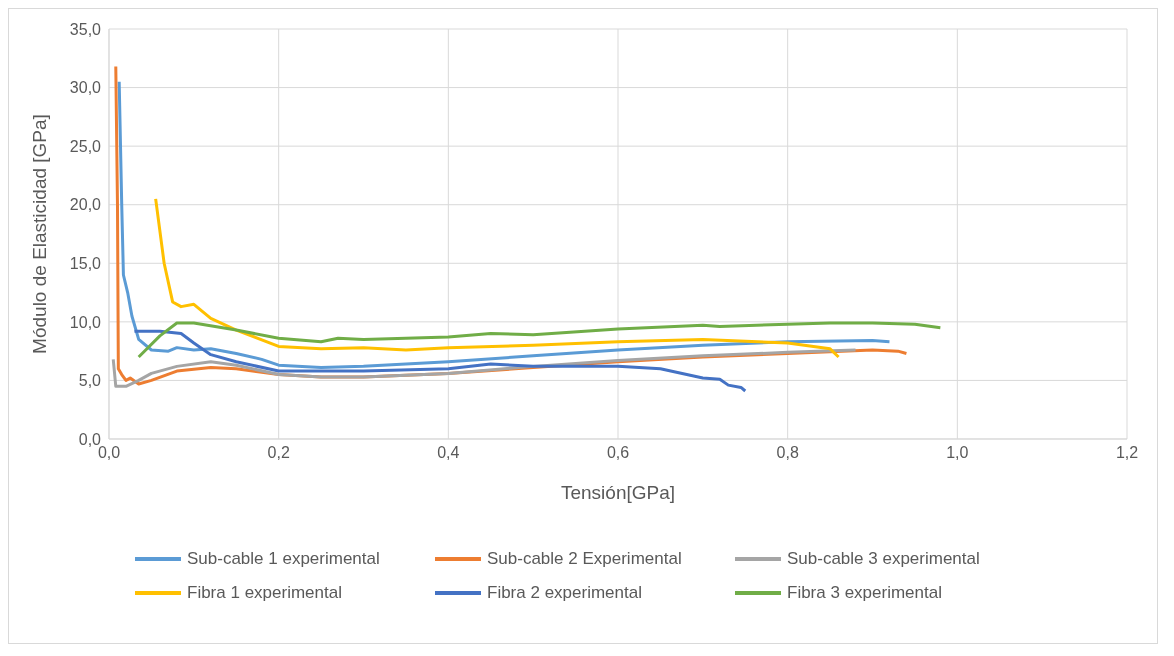 The height and width of the screenshot is (656, 1174). I want to click on legend-label: Fibra 2 experimental, so click(564, 593).